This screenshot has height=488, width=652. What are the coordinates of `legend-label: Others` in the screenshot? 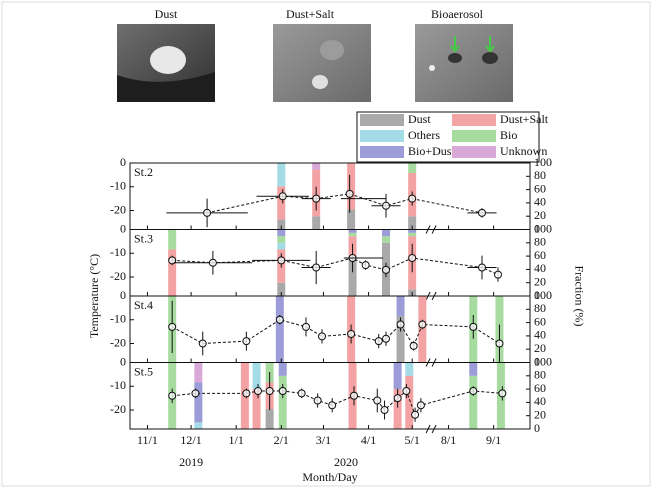 It's located at (424, 135).